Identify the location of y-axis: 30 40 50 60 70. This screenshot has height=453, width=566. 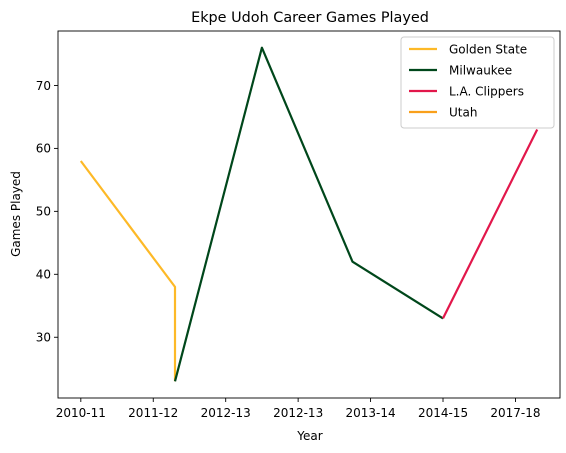
(47, 212).